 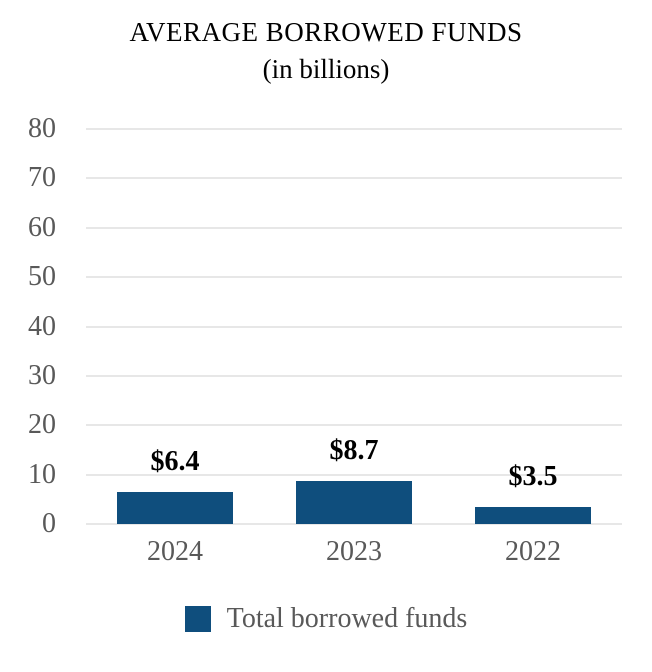 I want to click on y-tick-label-80: 80, so click(x=42, y=128).